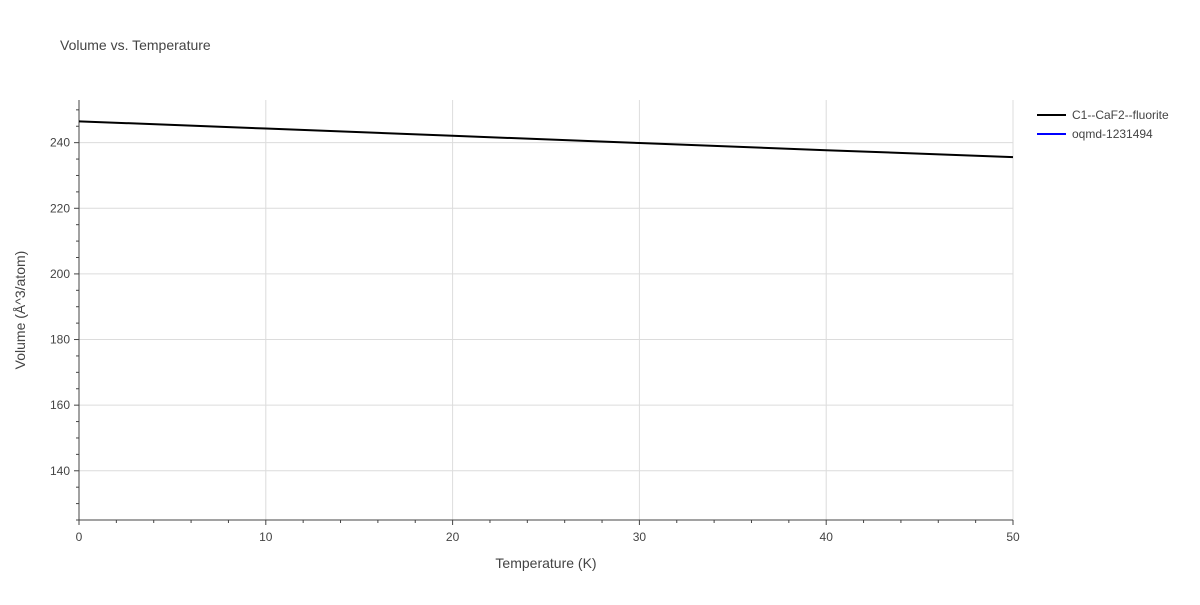 The image size is (1200, 605). What do you see at coordinates (640, 537) in the screenshot?
I see `x-tick-label: 30` at bounding box center [640, 537].